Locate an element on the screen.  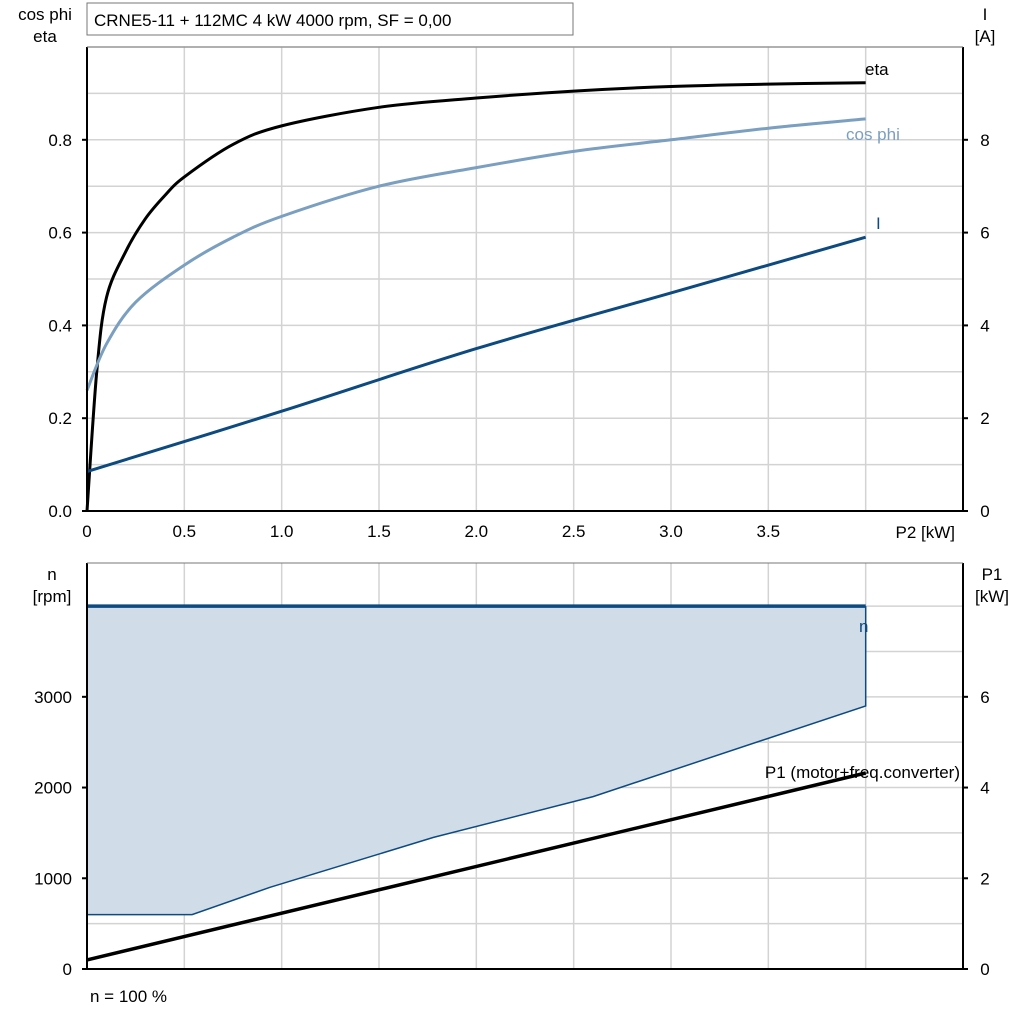
x-tick-label: 1.5 is located at coordinates (379, 531).